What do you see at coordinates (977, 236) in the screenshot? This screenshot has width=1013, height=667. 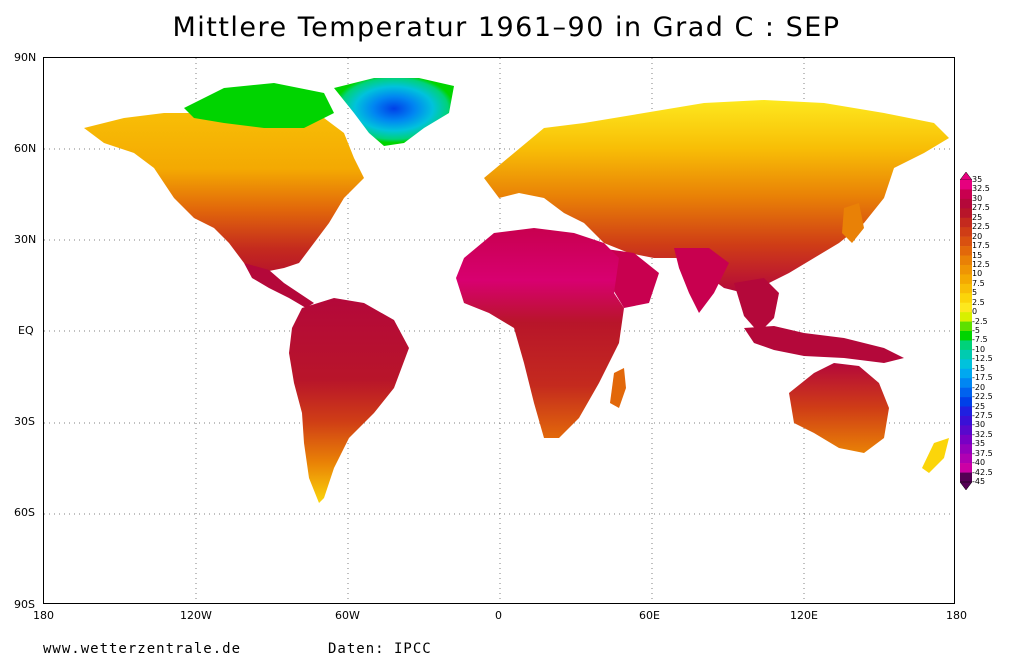 I see `legend-label: 20` at bounding box center [977, 236].